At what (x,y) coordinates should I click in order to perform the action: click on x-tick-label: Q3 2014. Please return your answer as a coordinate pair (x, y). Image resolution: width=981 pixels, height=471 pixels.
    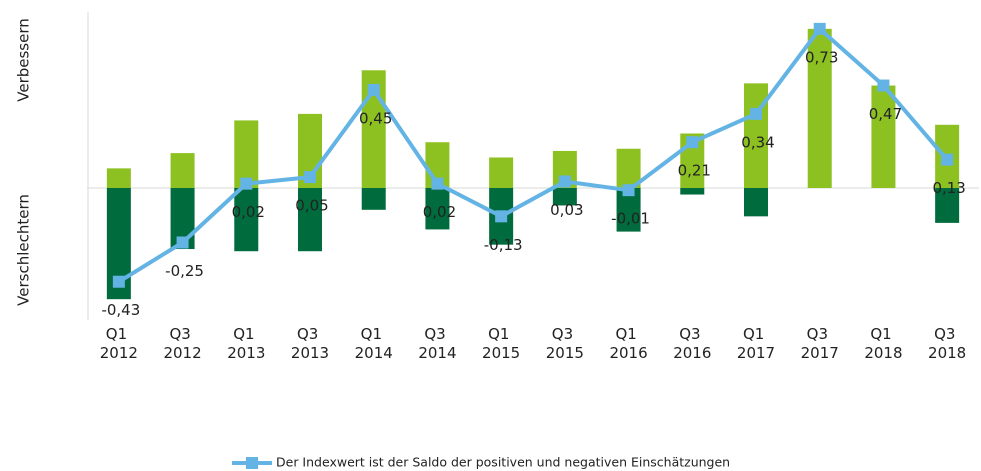
    Looking at the image, I should click on (437, 343).